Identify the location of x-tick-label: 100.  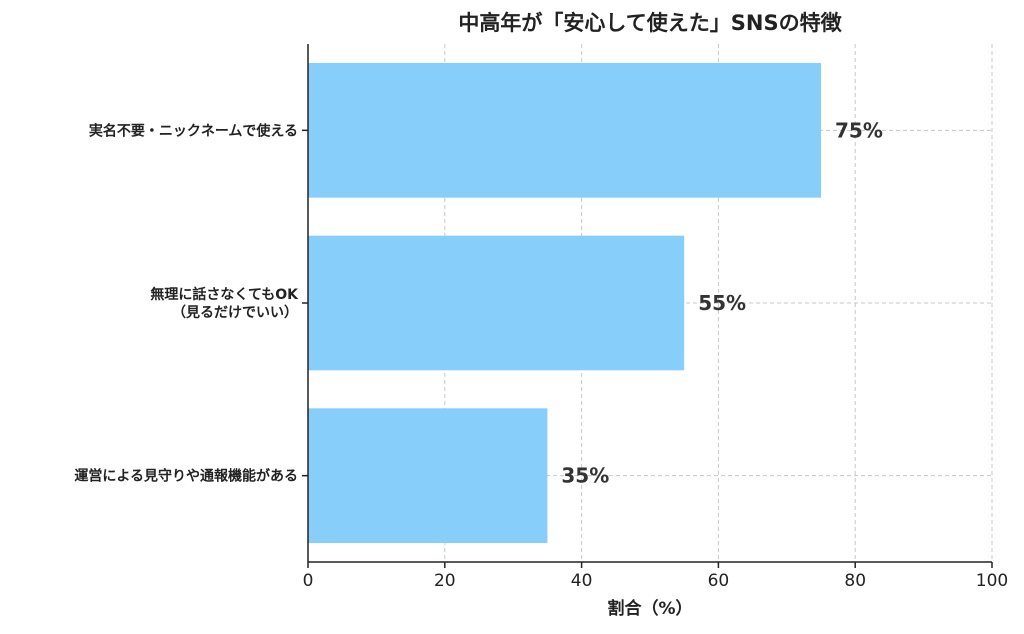
(992, 581).